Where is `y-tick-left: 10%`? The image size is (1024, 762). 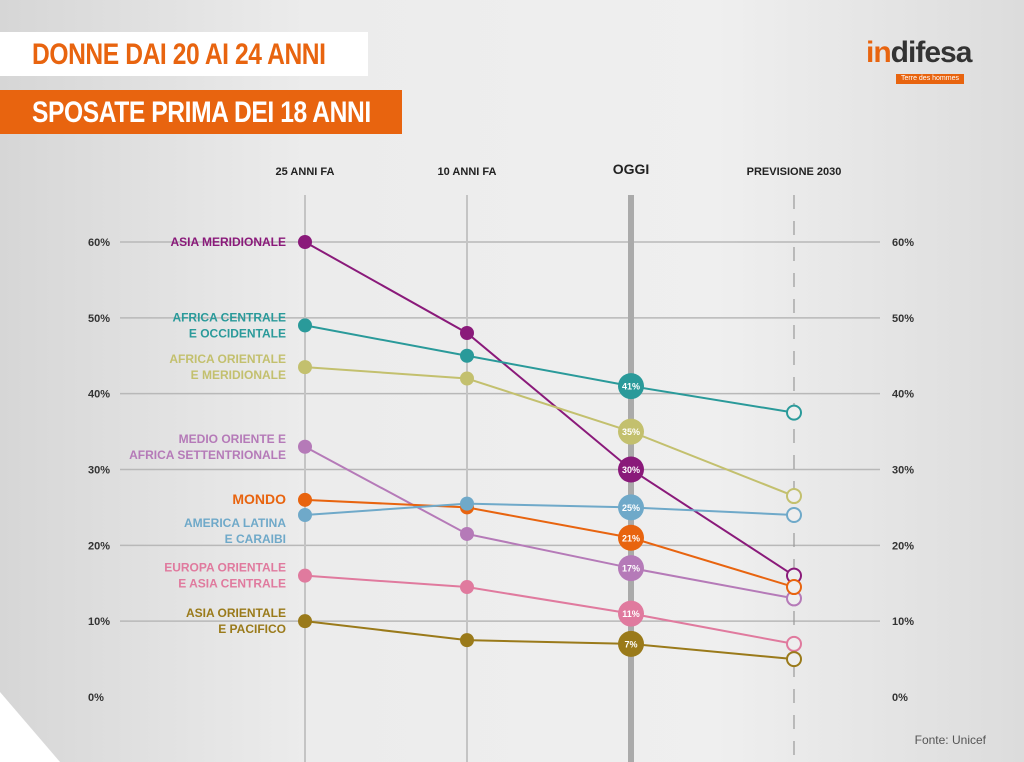
y-tick-left: 10% is located at coordinates (99, 622).